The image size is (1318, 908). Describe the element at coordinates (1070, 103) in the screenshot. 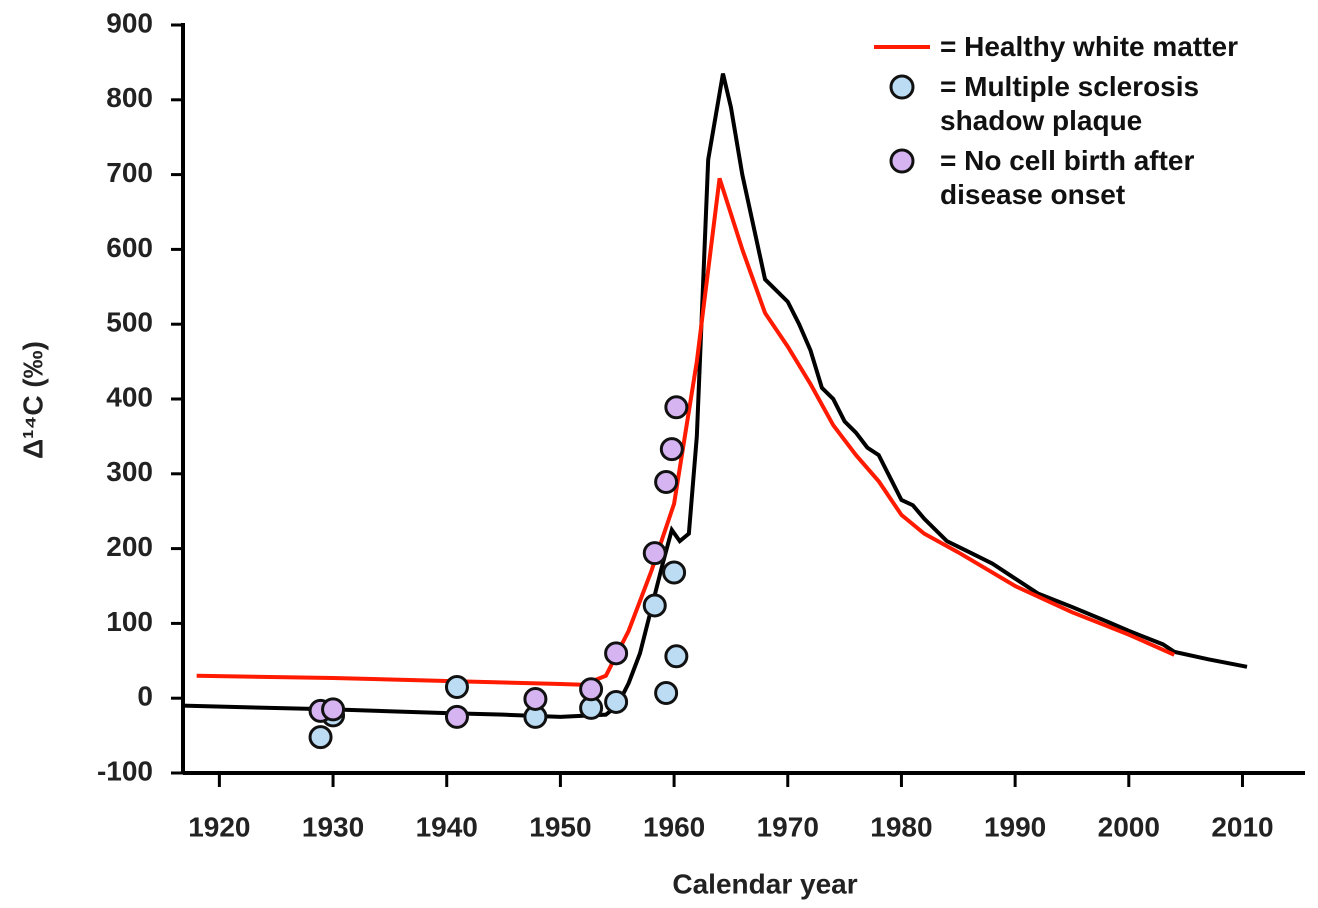

I see `legend-label: = Multiple sclerosis shadow plaque` at that location.